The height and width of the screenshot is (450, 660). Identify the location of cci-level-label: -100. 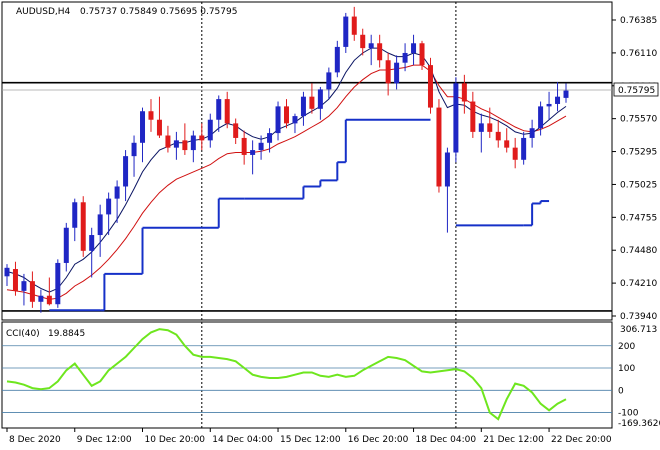
(628, 414).